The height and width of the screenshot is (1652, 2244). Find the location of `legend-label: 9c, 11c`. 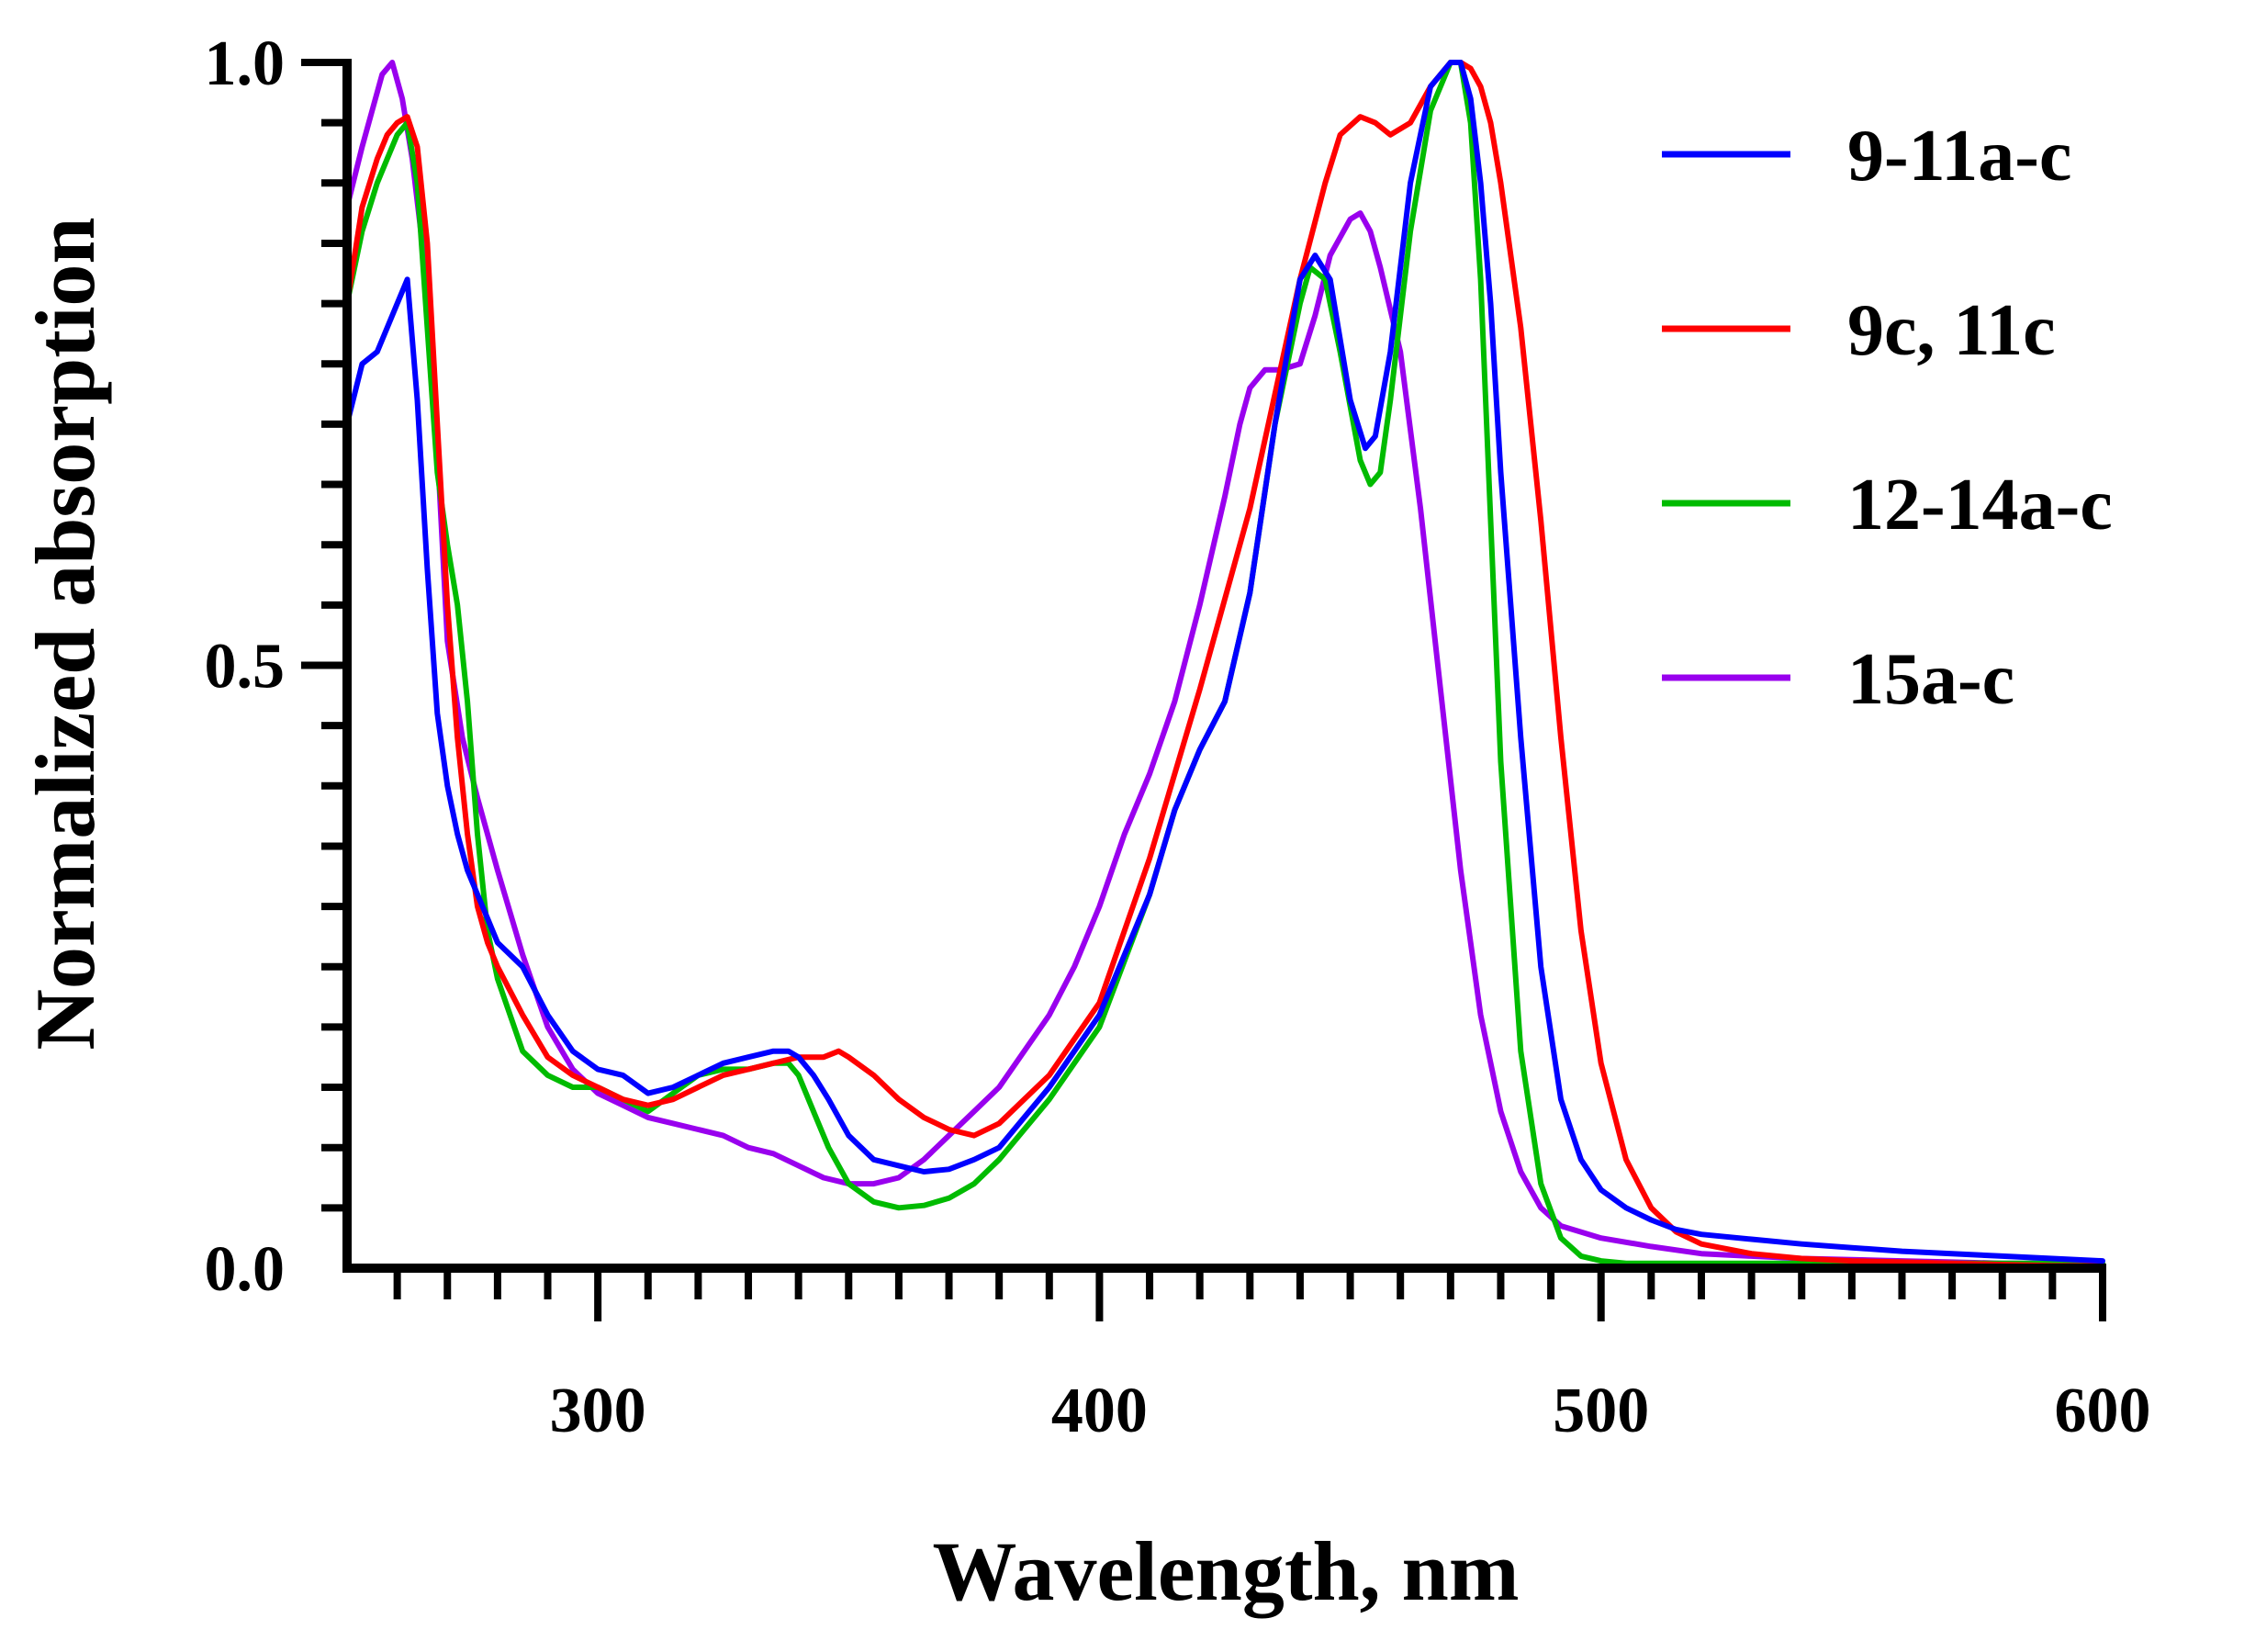

legend-label: 9c, 11c is located at coordinates (1952, 330).